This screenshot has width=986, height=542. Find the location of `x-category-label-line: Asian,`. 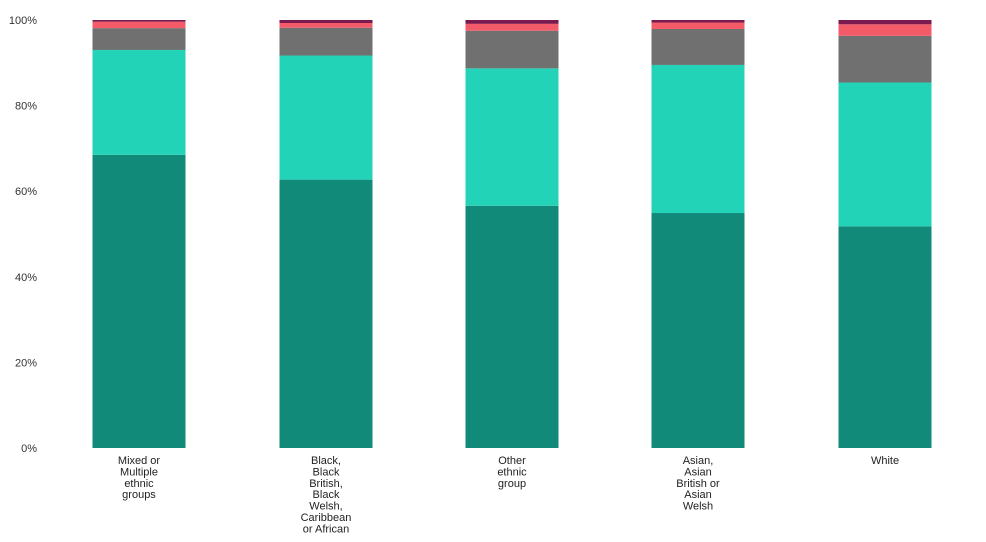

x-category-label-line: Asian, is located at coordinates (698, 461).